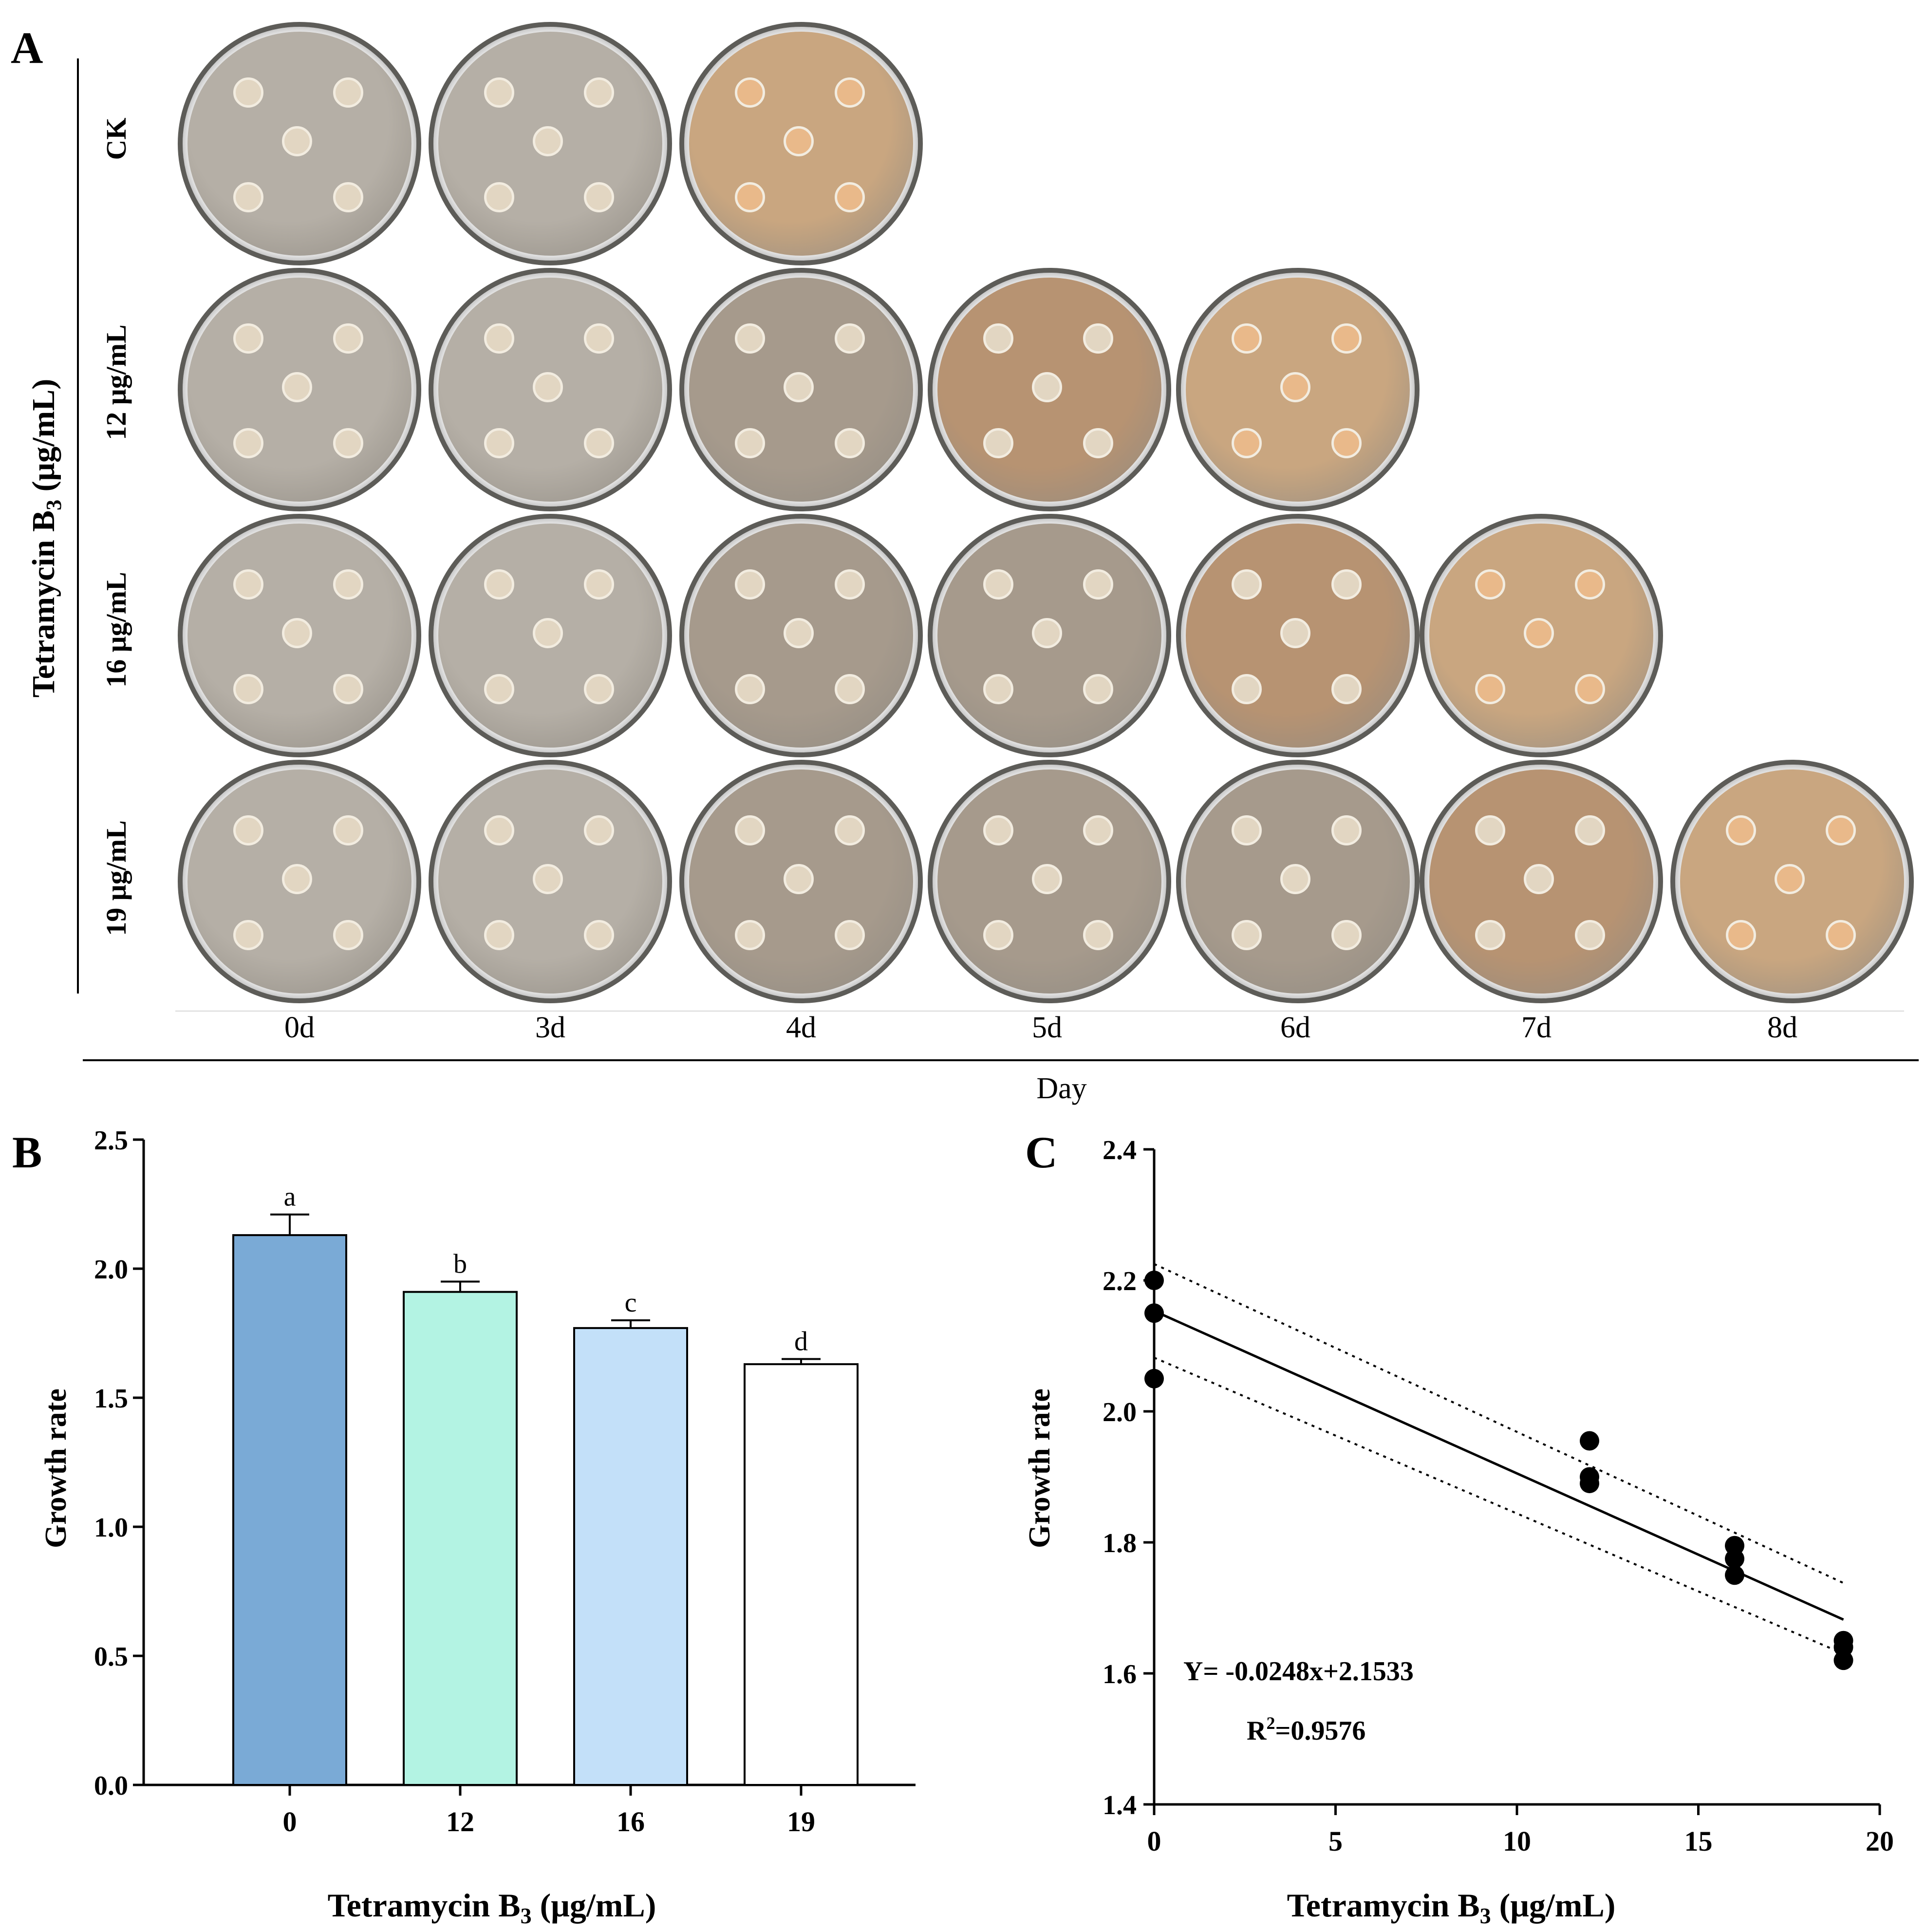 The width and height of the screenshot is (1926, 1932). I want to click on panel-c-y-axis-label: Growth rate, so click(1039, 1468).